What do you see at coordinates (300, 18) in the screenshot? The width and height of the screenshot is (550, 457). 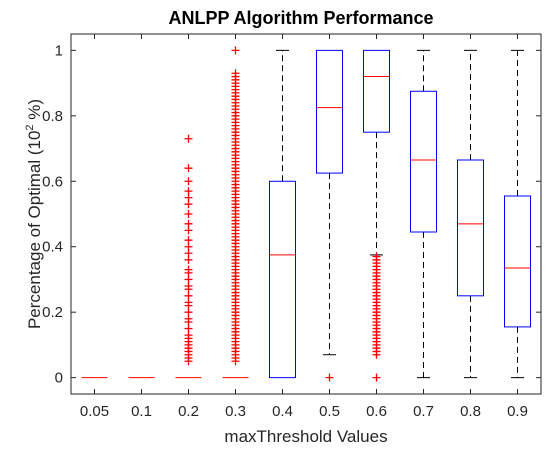 I see `chart-title: ANLPP Algorithm Performance` at bounding box center [300, 18].